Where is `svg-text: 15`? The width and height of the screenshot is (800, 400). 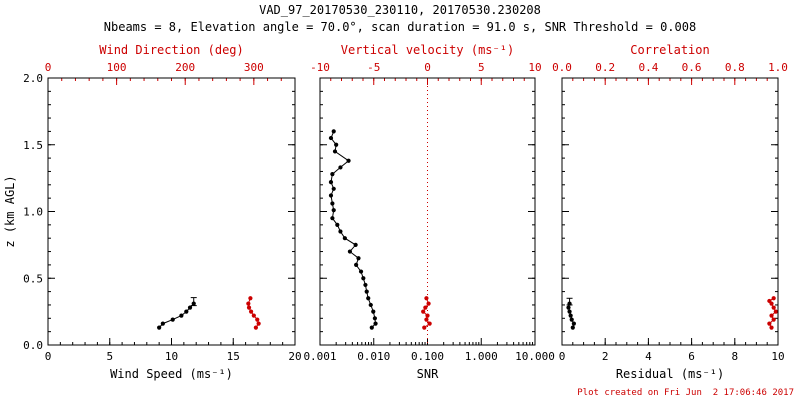 svg-text: 15 is located at coordinates (233, 356).